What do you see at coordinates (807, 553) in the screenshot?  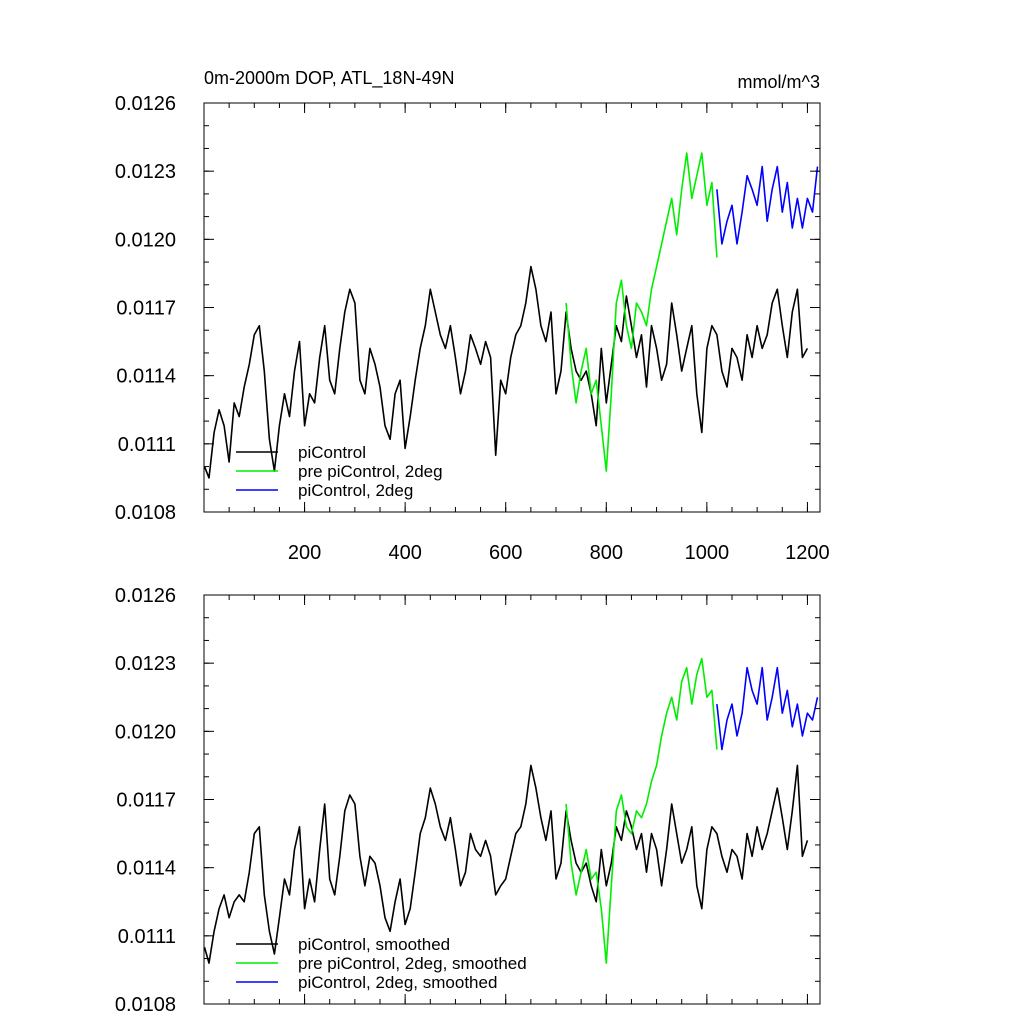 I see `x-tick-label: 1200` at bounding box center [807, 553].